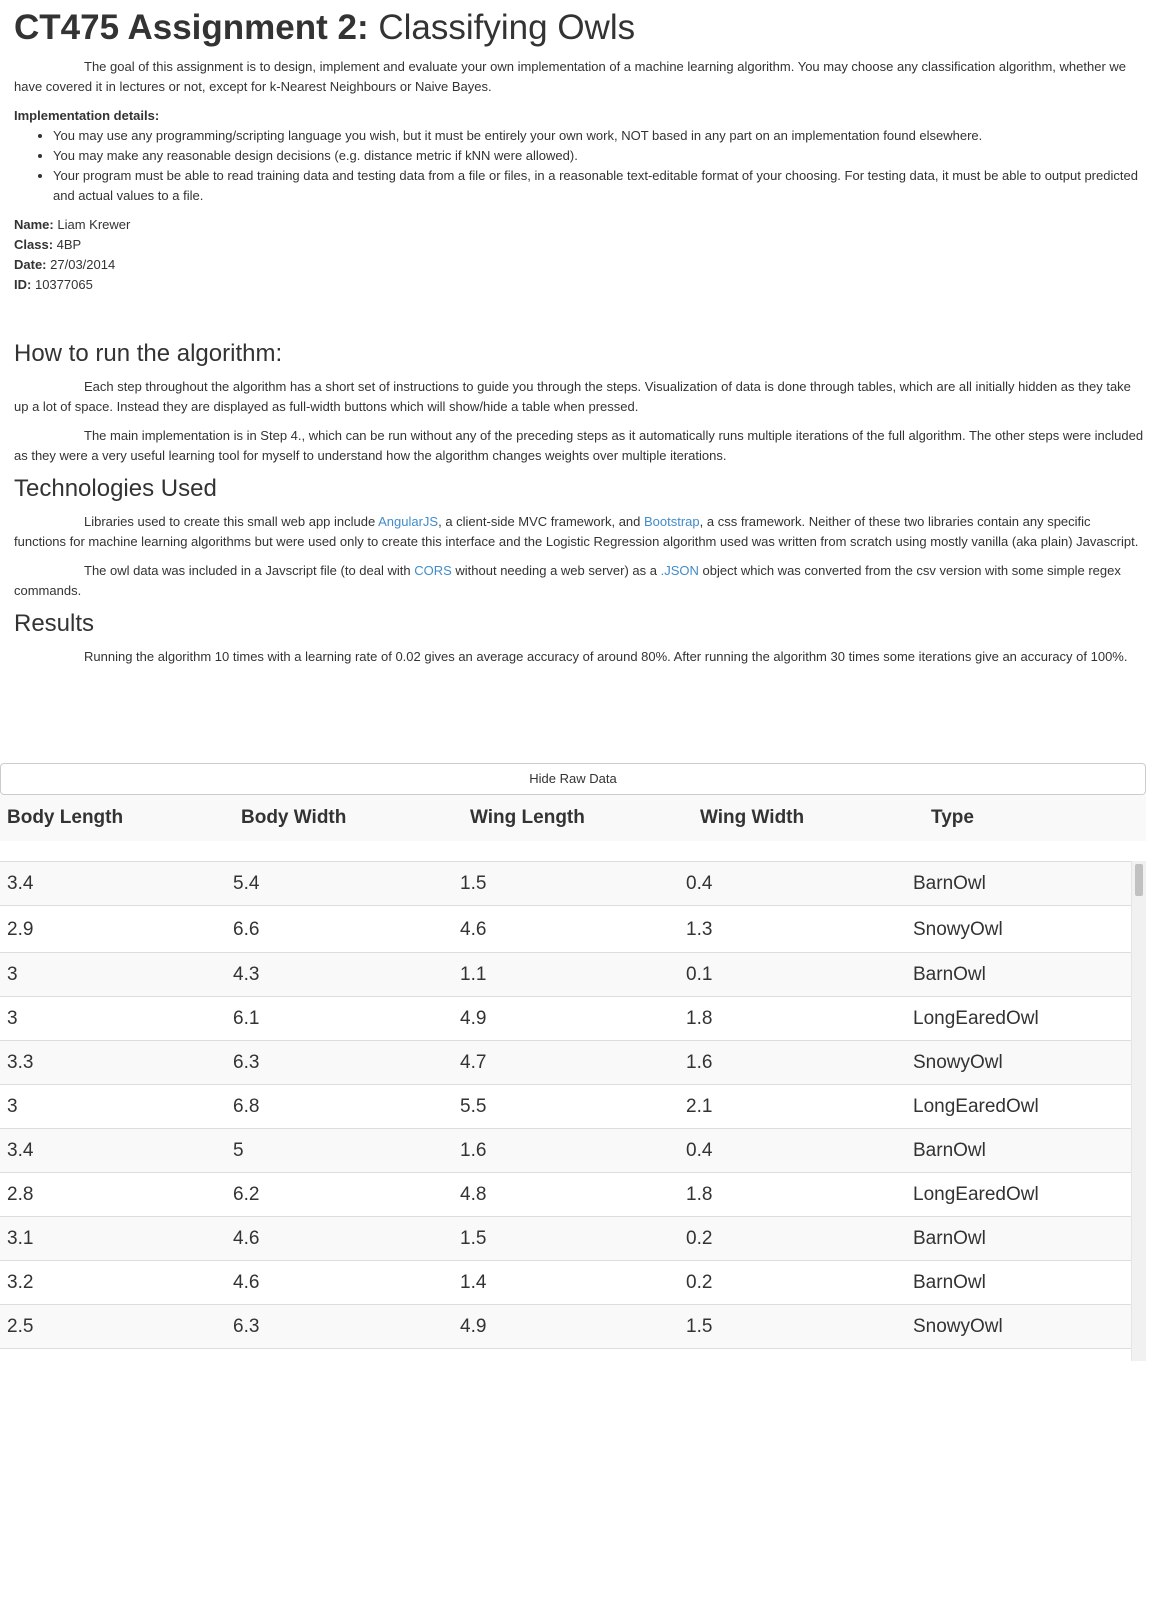 This screenshot has height=1608, width=1172. What do you see at coordinates (65, 817) in the screenshot?
I see `column-header-body-length: Body Length` at bounding box center [65, 817].